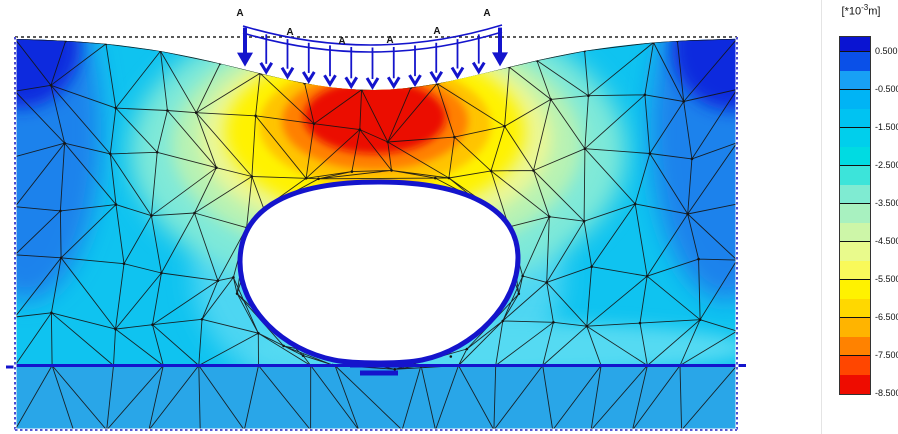 This screenshot has width=898, height=434. Describe the element at coordinates (886, 127) in the screenshot. I see `legend-tick-label: -1.500` at that location.